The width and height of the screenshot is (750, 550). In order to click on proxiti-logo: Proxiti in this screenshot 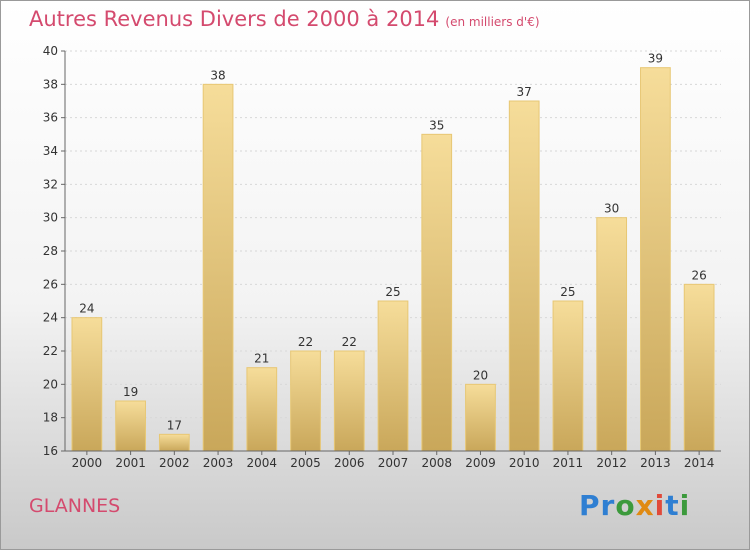, I will do `click(635, 505)`.